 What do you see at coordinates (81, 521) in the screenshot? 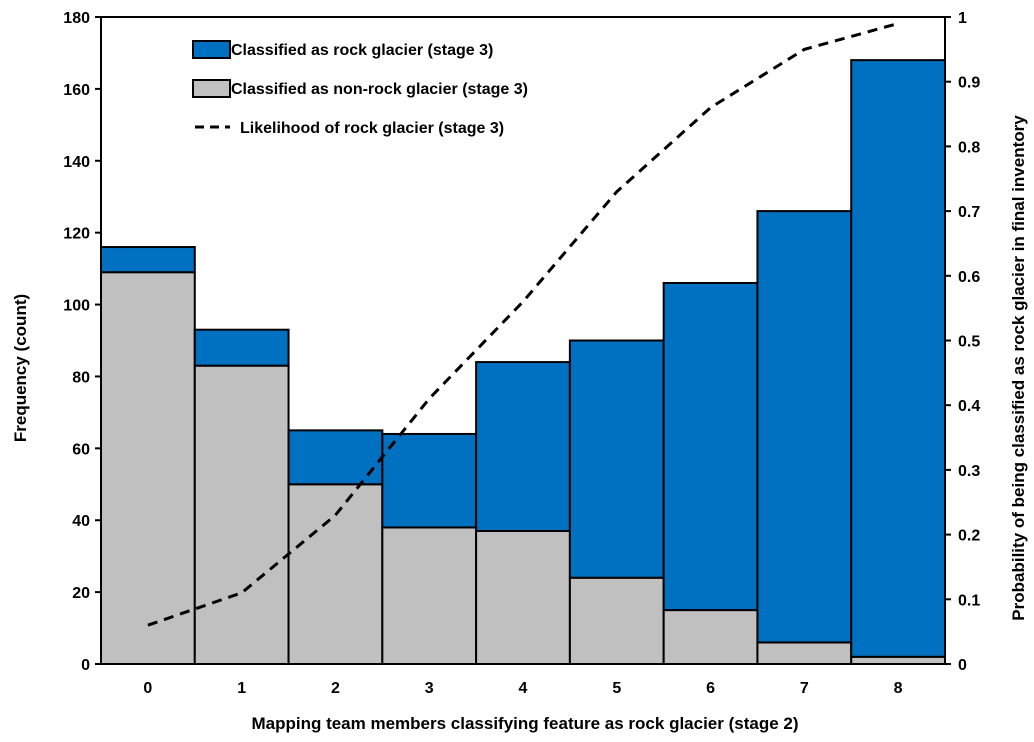
I see `y-tick-label: 40` at bounding box center [81, 521].